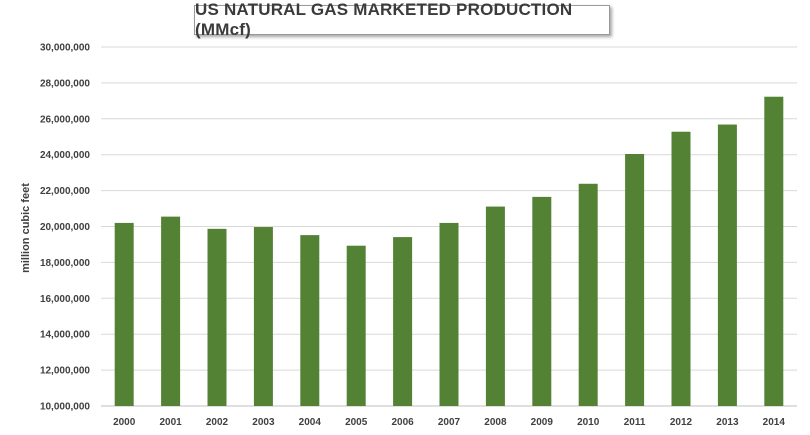  Describe the element at coordinates (263, 316) in the screenshot. I see `bar-2003` at that location.